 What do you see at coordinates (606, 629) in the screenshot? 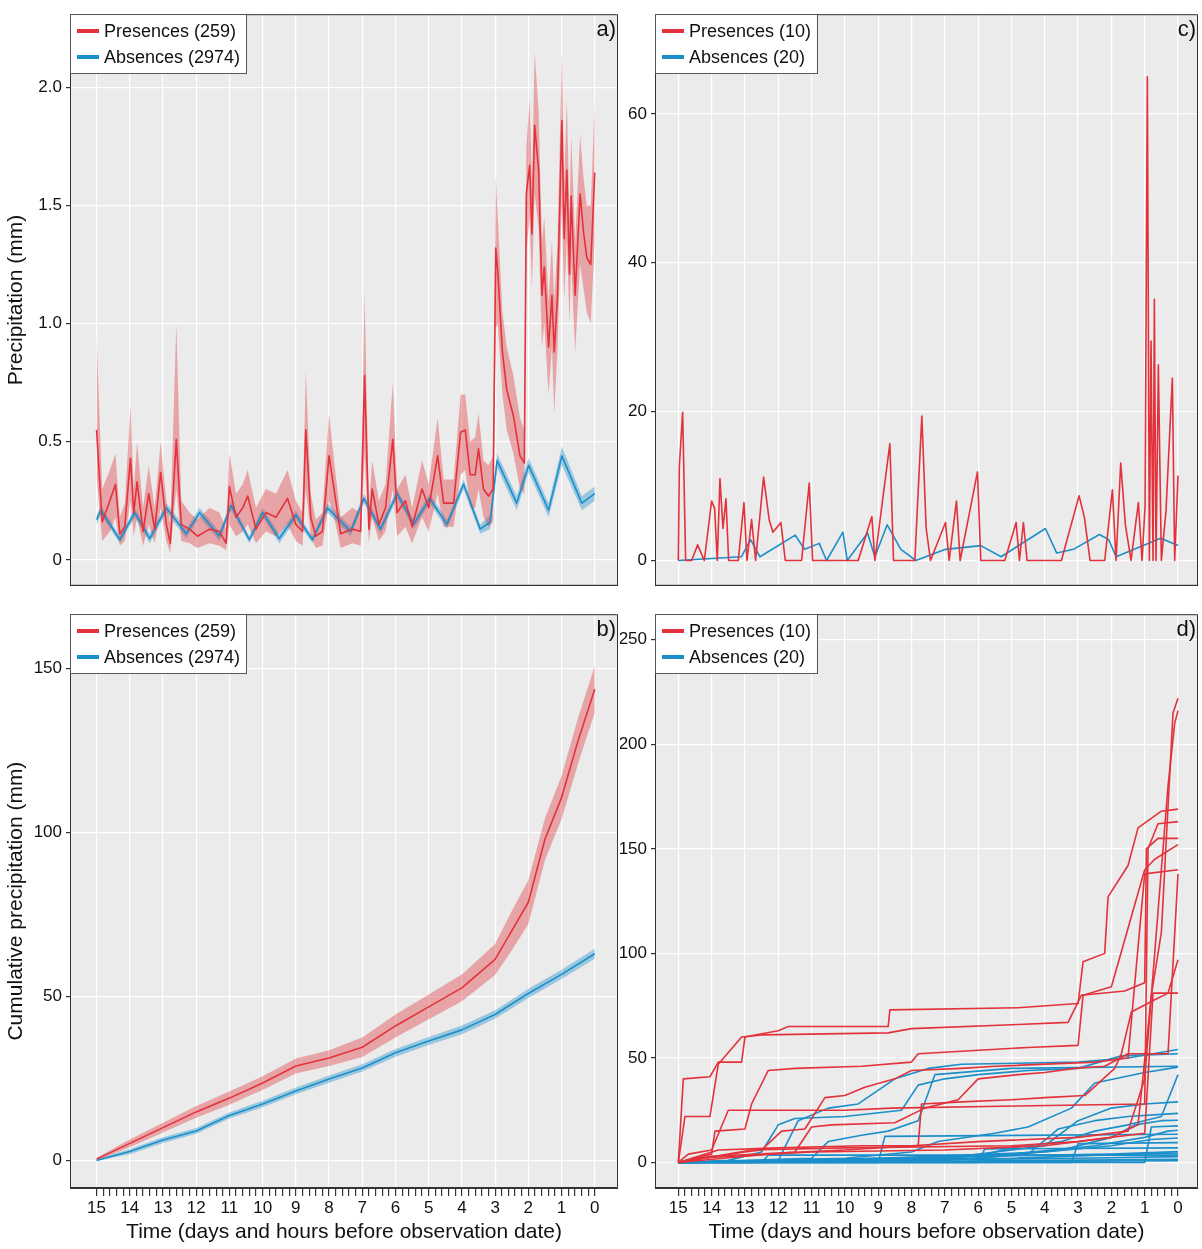
I see `annotation: b)` at bounding box center [606, 629].